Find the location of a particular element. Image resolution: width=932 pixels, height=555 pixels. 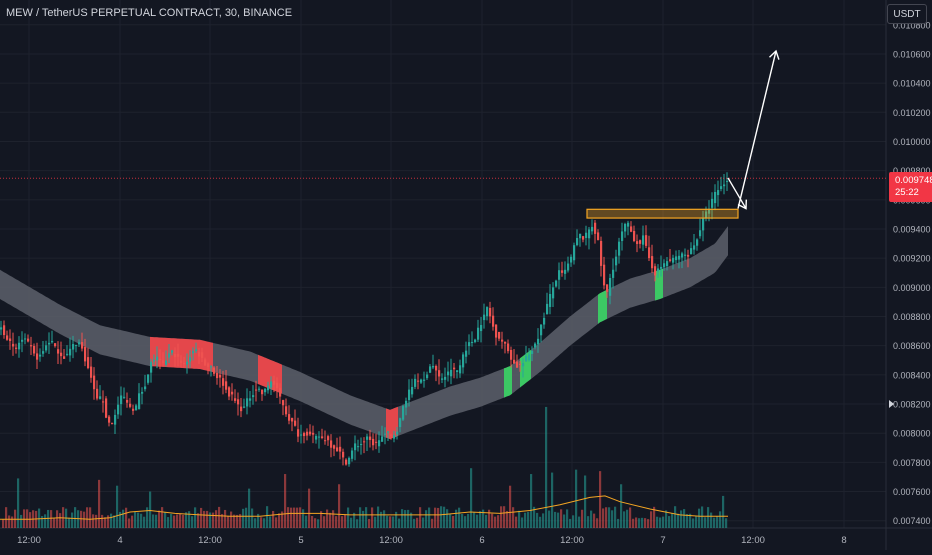

x-axis-tick-label: 6 is located at coordinates (481, 540).